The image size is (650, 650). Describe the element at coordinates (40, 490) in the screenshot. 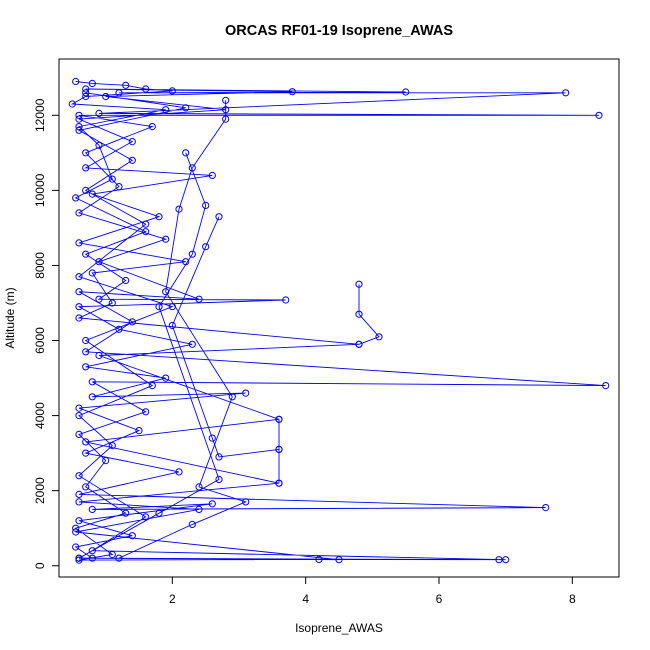

I see `y-tick-label: 2000` at that location.